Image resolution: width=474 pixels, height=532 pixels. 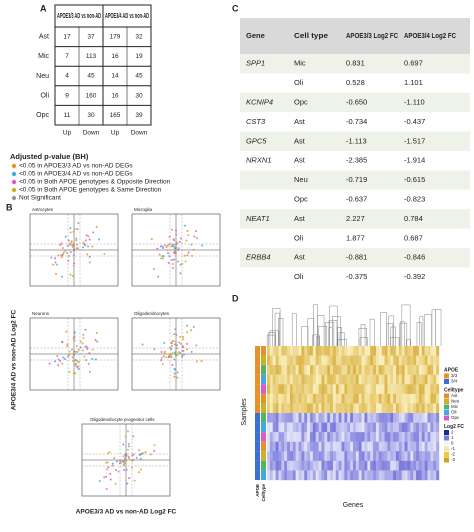 I want to click on legend-label: Neu, so click(x=455, y=401).